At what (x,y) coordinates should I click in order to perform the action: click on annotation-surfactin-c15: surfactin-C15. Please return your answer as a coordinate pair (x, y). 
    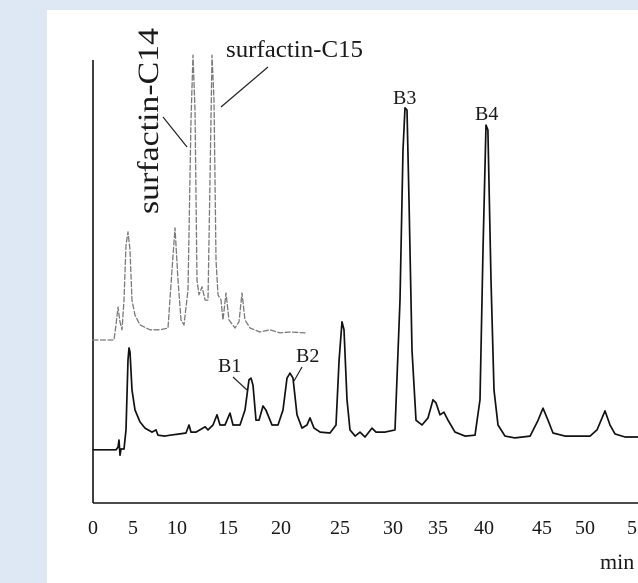
    Looking at the image, I should click on (294, 50).